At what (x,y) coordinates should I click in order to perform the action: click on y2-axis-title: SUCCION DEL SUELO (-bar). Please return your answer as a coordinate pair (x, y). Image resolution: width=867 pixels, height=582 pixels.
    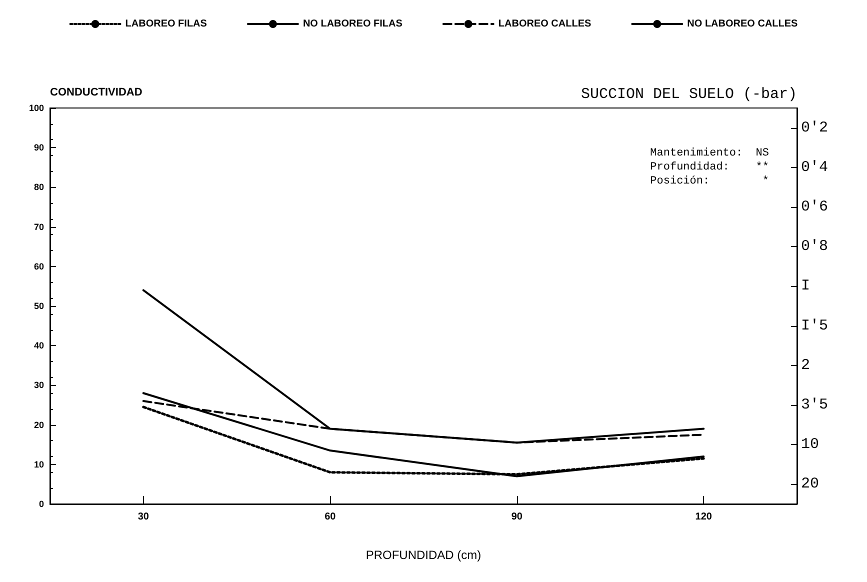
    Looking at the image, I should click on (688, 94).